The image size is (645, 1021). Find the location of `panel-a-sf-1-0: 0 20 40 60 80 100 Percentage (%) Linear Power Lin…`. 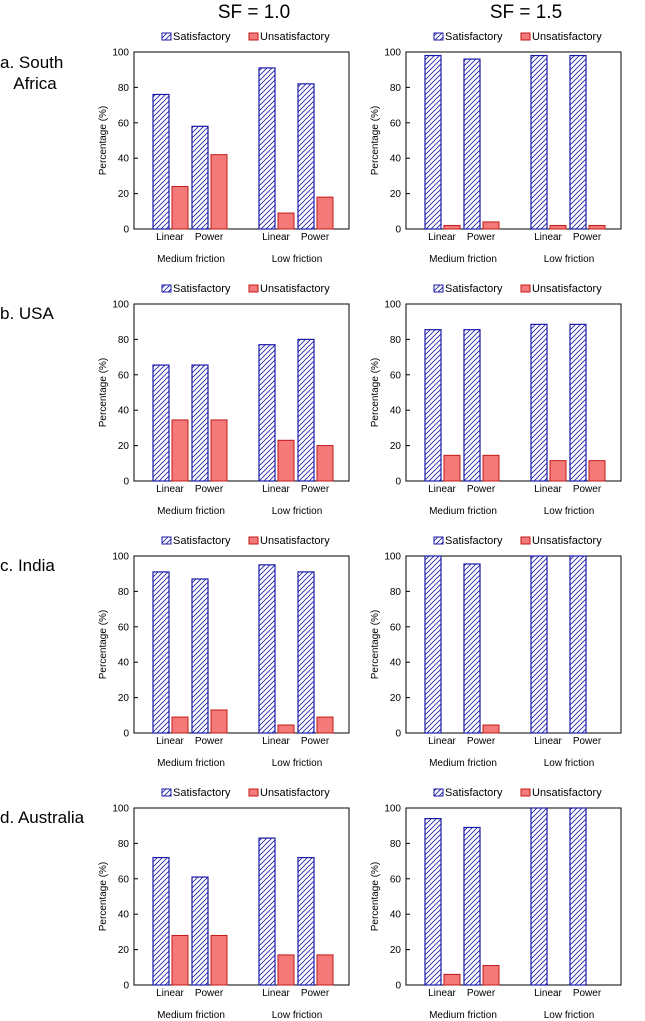

panel-a-sf-1-0: 0 20 40 60 80 100 Percentage (%) Linear Power Lin… is located at coordinates (224, 148).